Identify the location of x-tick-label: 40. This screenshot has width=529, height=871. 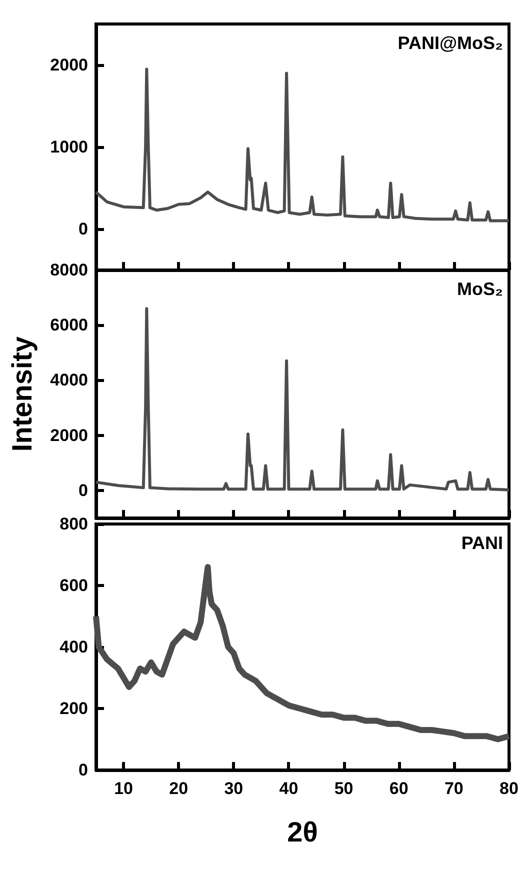
(288, 788).